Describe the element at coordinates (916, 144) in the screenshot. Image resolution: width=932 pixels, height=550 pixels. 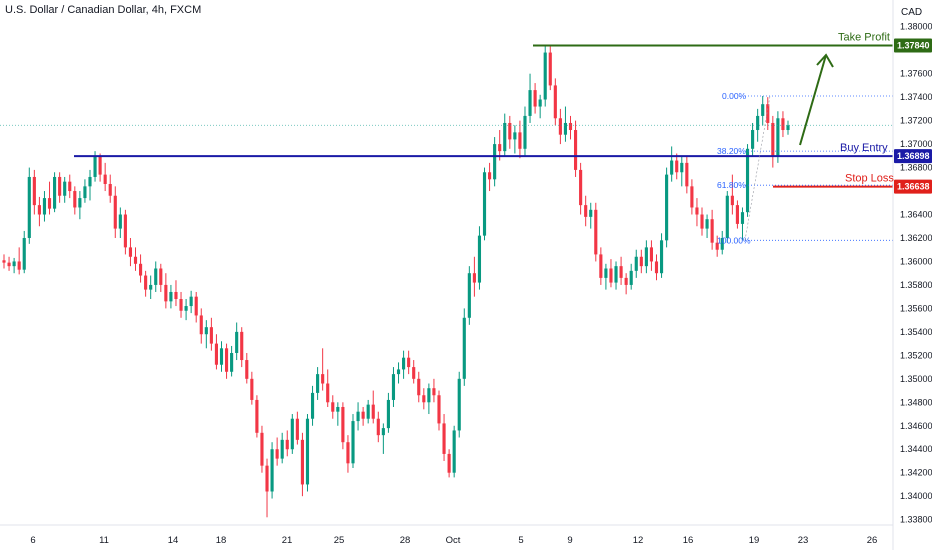
I see `price-tick-label: 1.37000` at that location.